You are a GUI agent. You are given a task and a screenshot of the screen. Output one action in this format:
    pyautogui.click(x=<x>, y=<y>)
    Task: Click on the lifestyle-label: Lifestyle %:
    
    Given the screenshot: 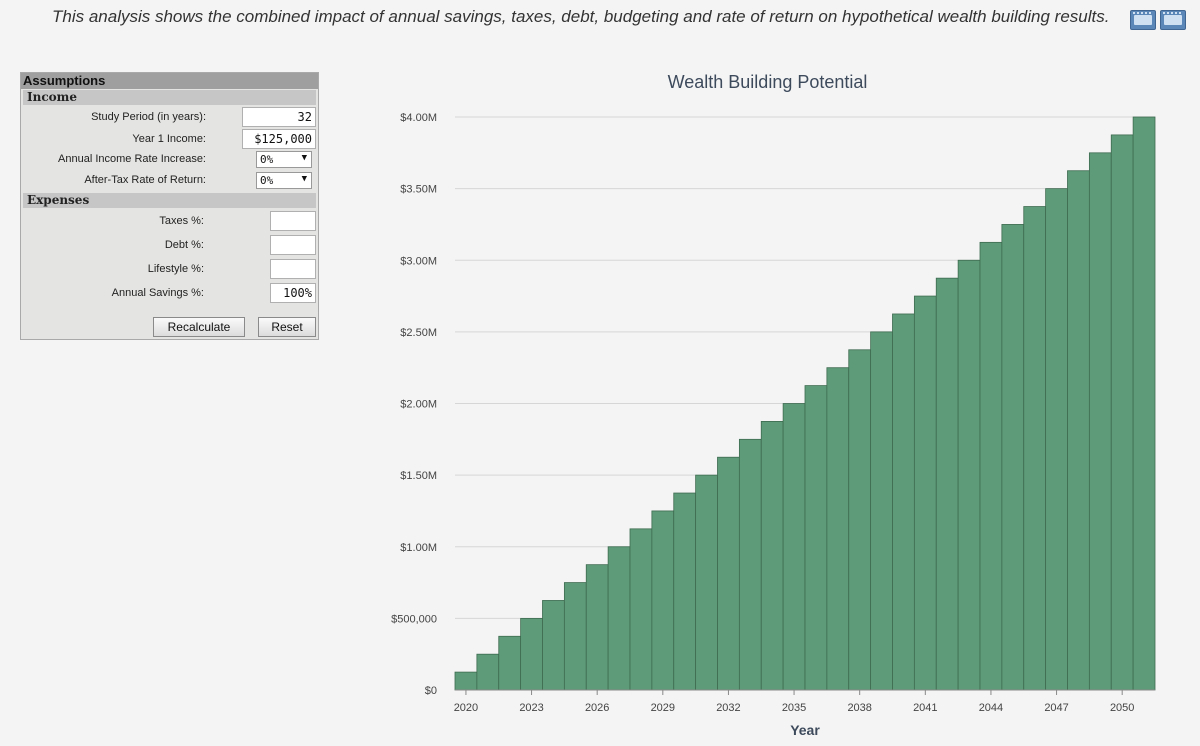 What is the action you would take?
    pyautogui.click(x=175, y=269)
    